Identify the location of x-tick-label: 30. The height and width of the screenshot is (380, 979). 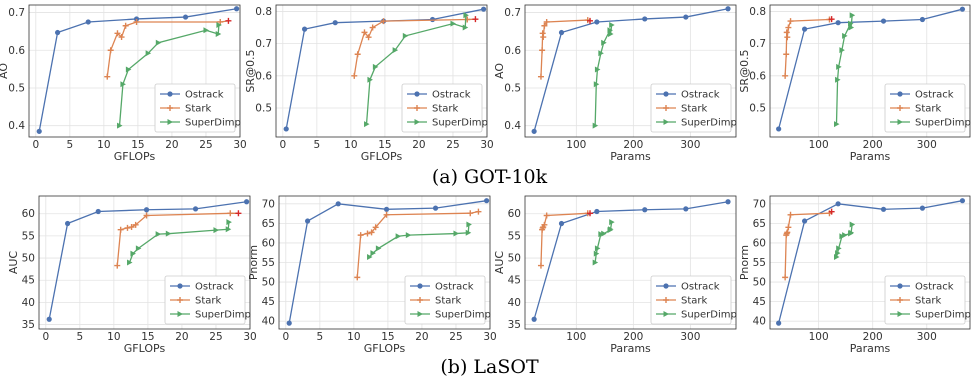
(239, 145).